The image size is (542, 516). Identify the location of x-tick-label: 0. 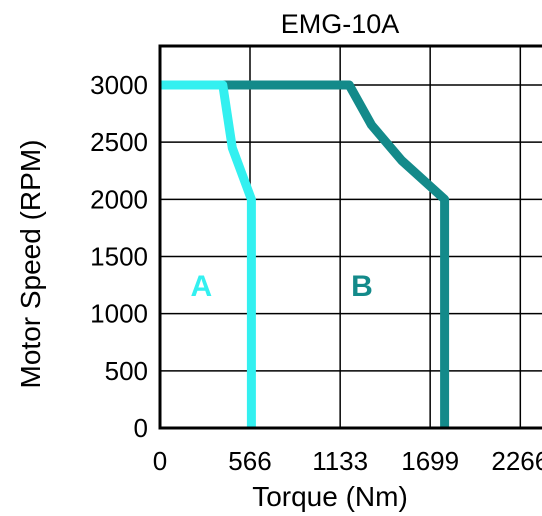
(160, 461).